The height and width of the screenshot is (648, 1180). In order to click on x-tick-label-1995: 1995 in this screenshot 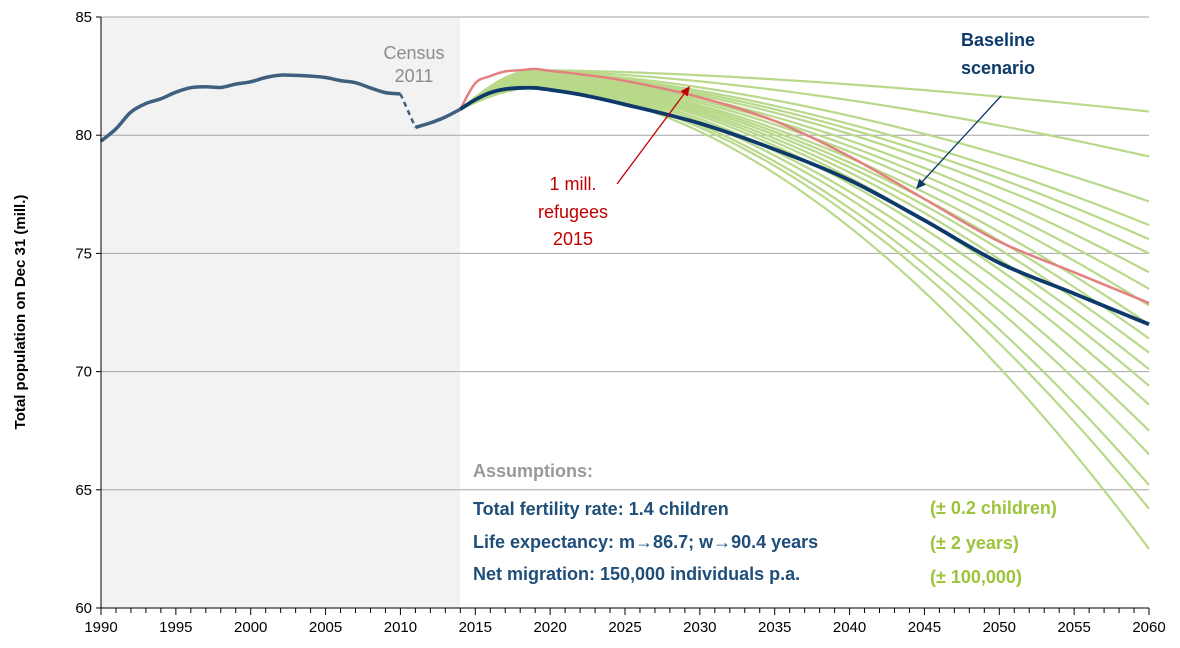, I will do `click(175, 627)`.